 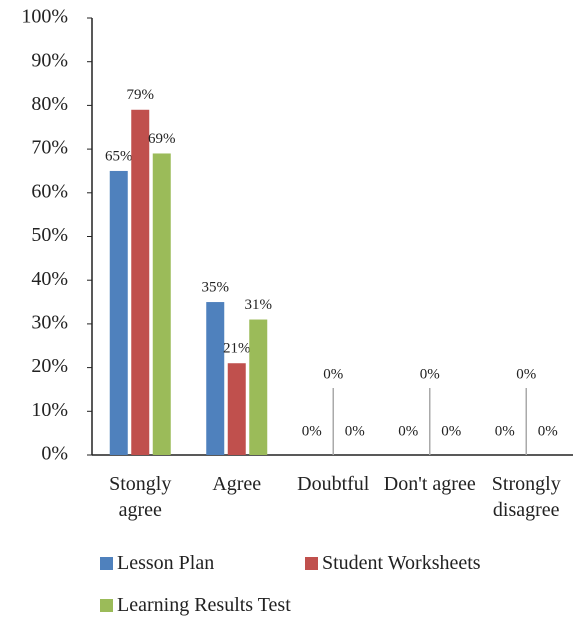 What do you see at coordinates (119, 156) in the screenshot?
I see `data-label: 65%` at bounding box center [119, 156].